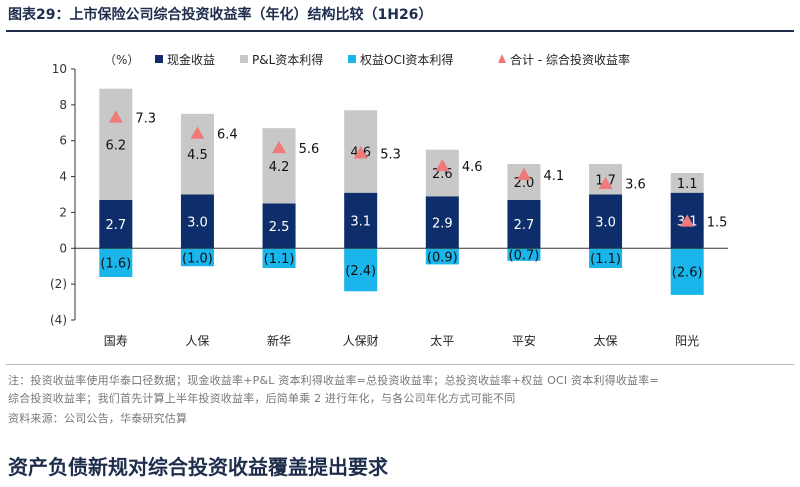 This screenshot has width=800, height=487. I want to click on label-total-1: 6.4, so click(227, 135).